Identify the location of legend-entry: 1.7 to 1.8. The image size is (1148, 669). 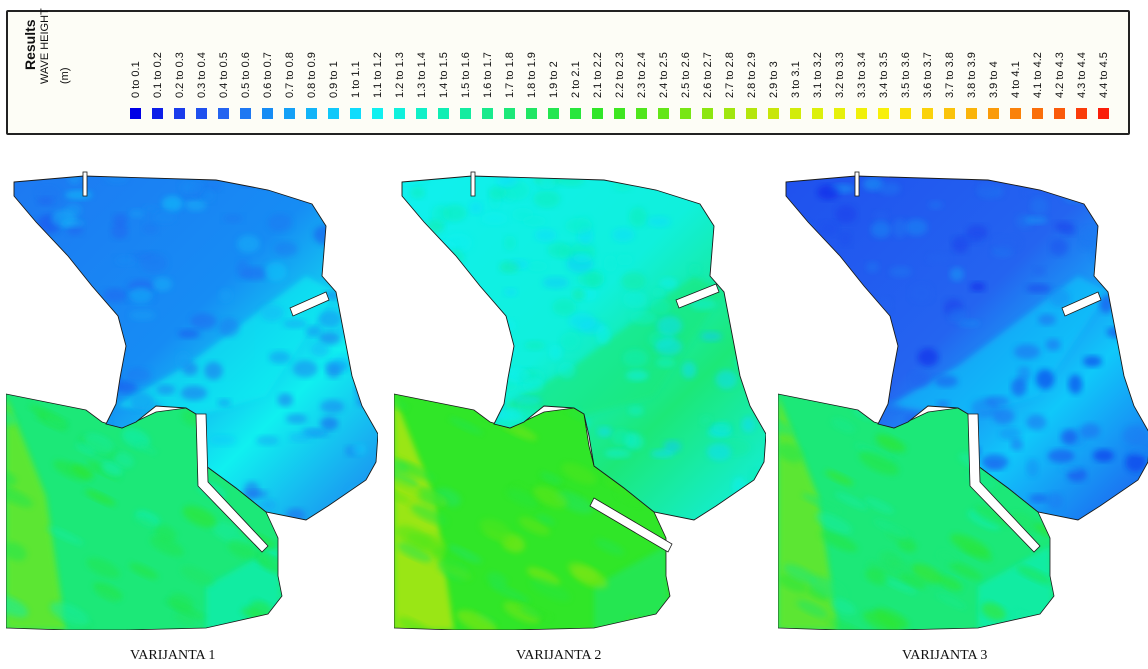
(511, 72).